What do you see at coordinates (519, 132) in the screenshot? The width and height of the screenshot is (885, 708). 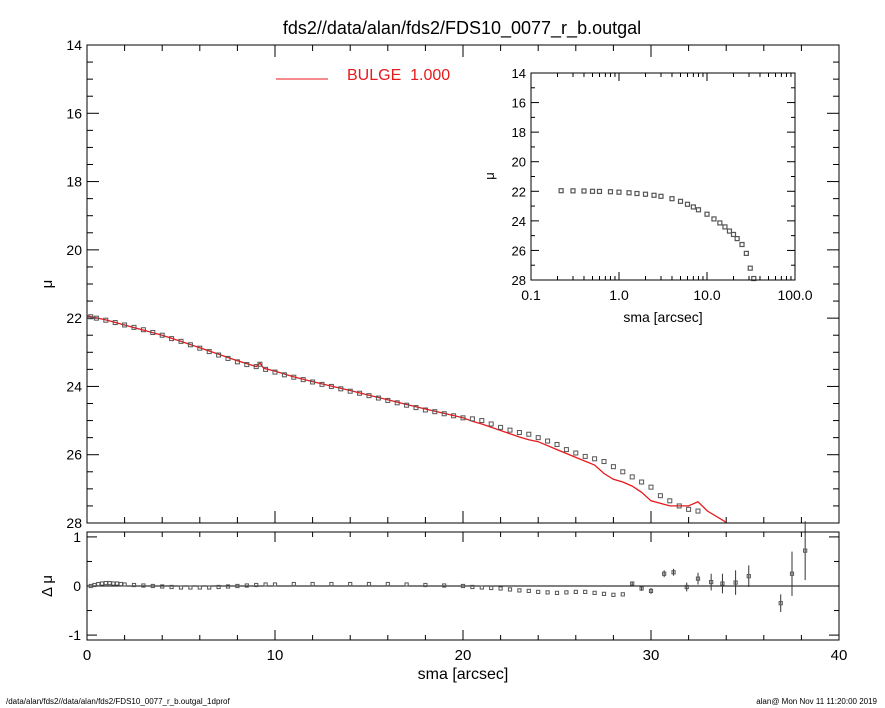 I see `inset-y-tick-label: 18` at bounding box center [519, 132].